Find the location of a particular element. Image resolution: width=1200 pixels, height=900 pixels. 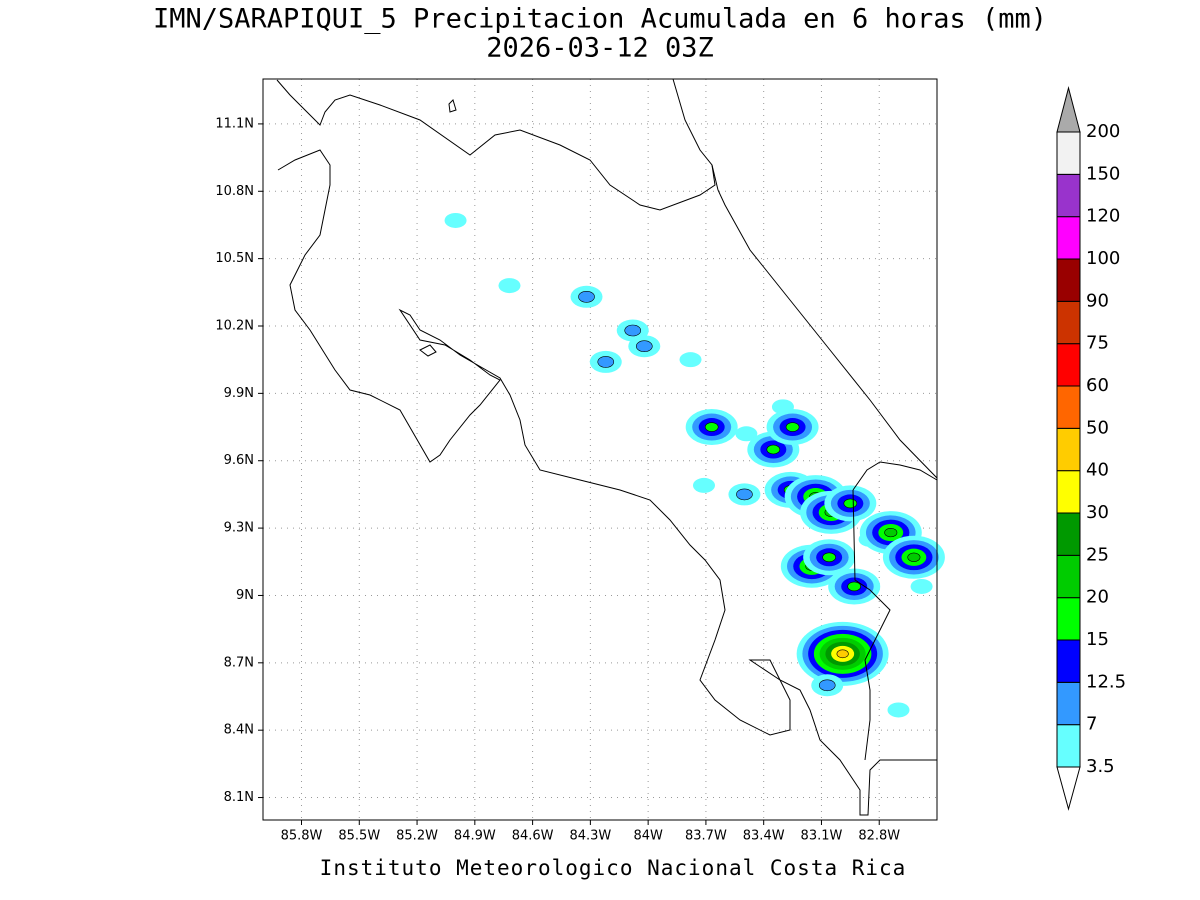

x-tick-label: 85.5W is located at coordinates (359, 836).